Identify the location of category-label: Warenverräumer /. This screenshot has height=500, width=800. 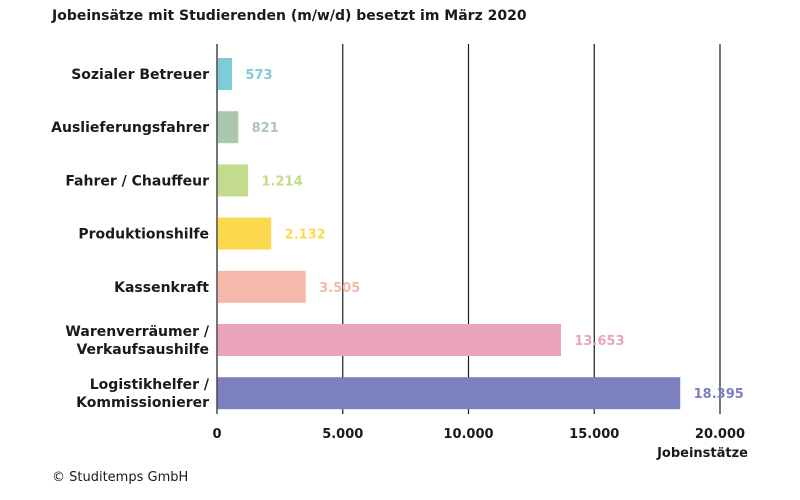
(137, 332).